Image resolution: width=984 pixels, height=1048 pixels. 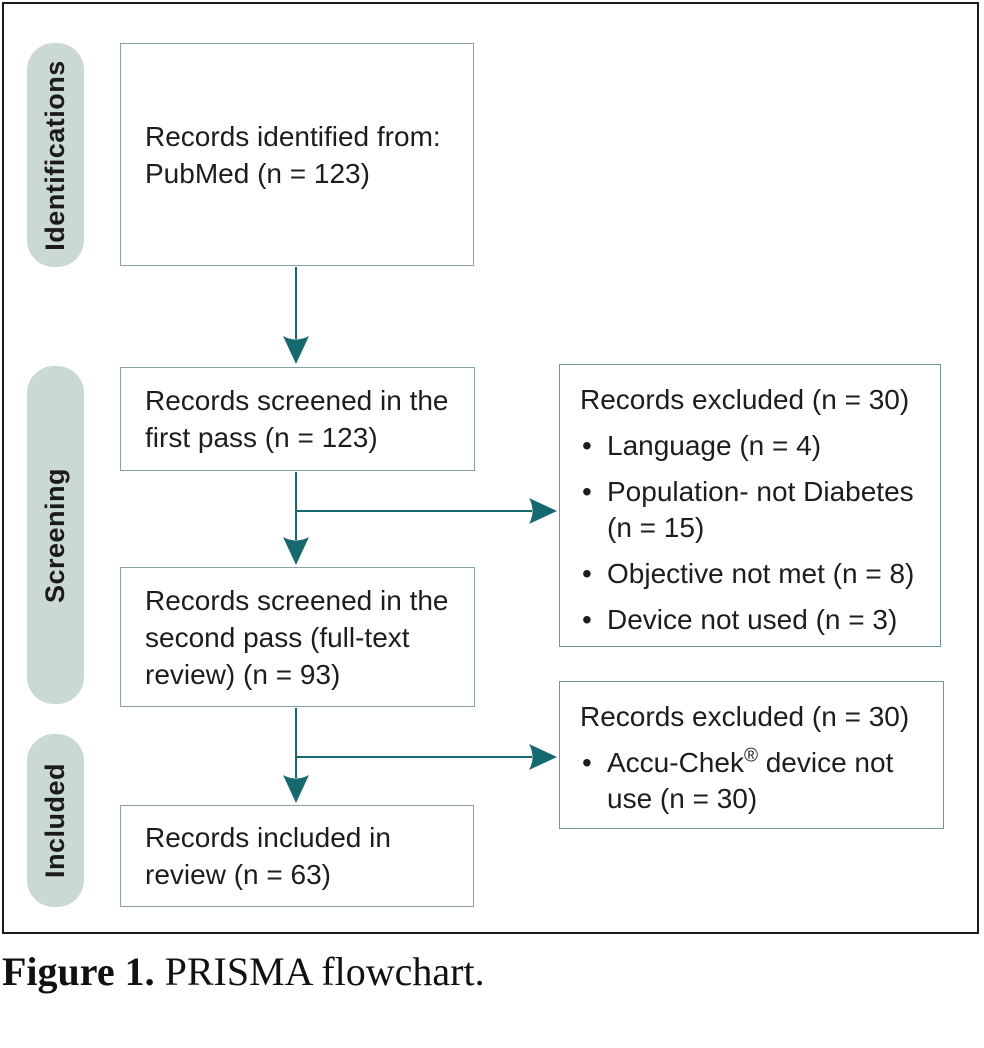 I want to click on figure-caption: Figure 1. PRISMA flowchart., so click(x=482, y=972).